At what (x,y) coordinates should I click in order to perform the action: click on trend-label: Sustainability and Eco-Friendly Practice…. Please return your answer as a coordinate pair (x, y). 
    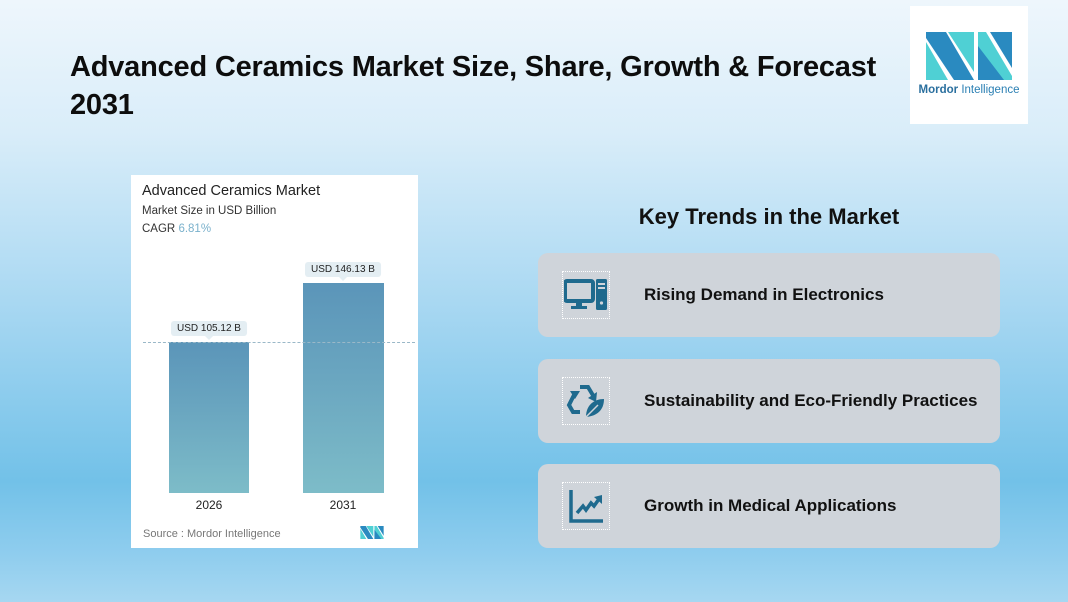
    Looking at the image, I should click on (811, 400).